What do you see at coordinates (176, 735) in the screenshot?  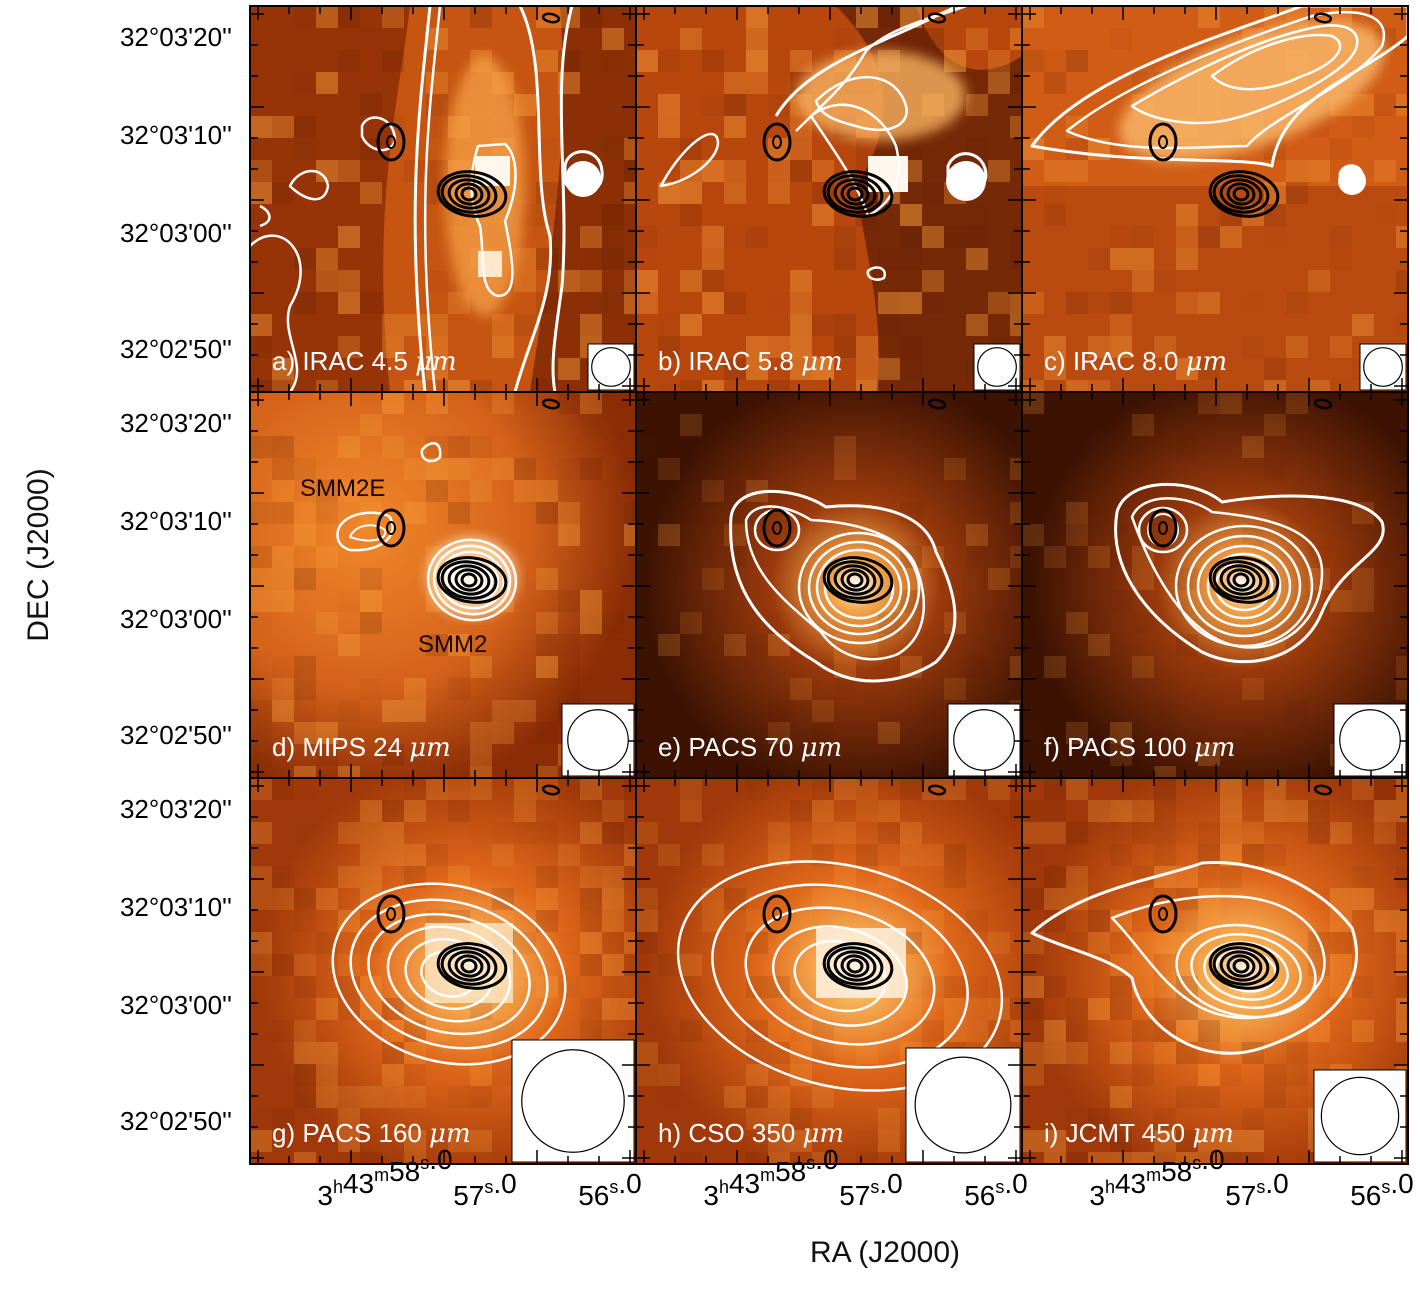 I see `dec-tick-label: 32°02'50''` at bounding box center [176, 735].